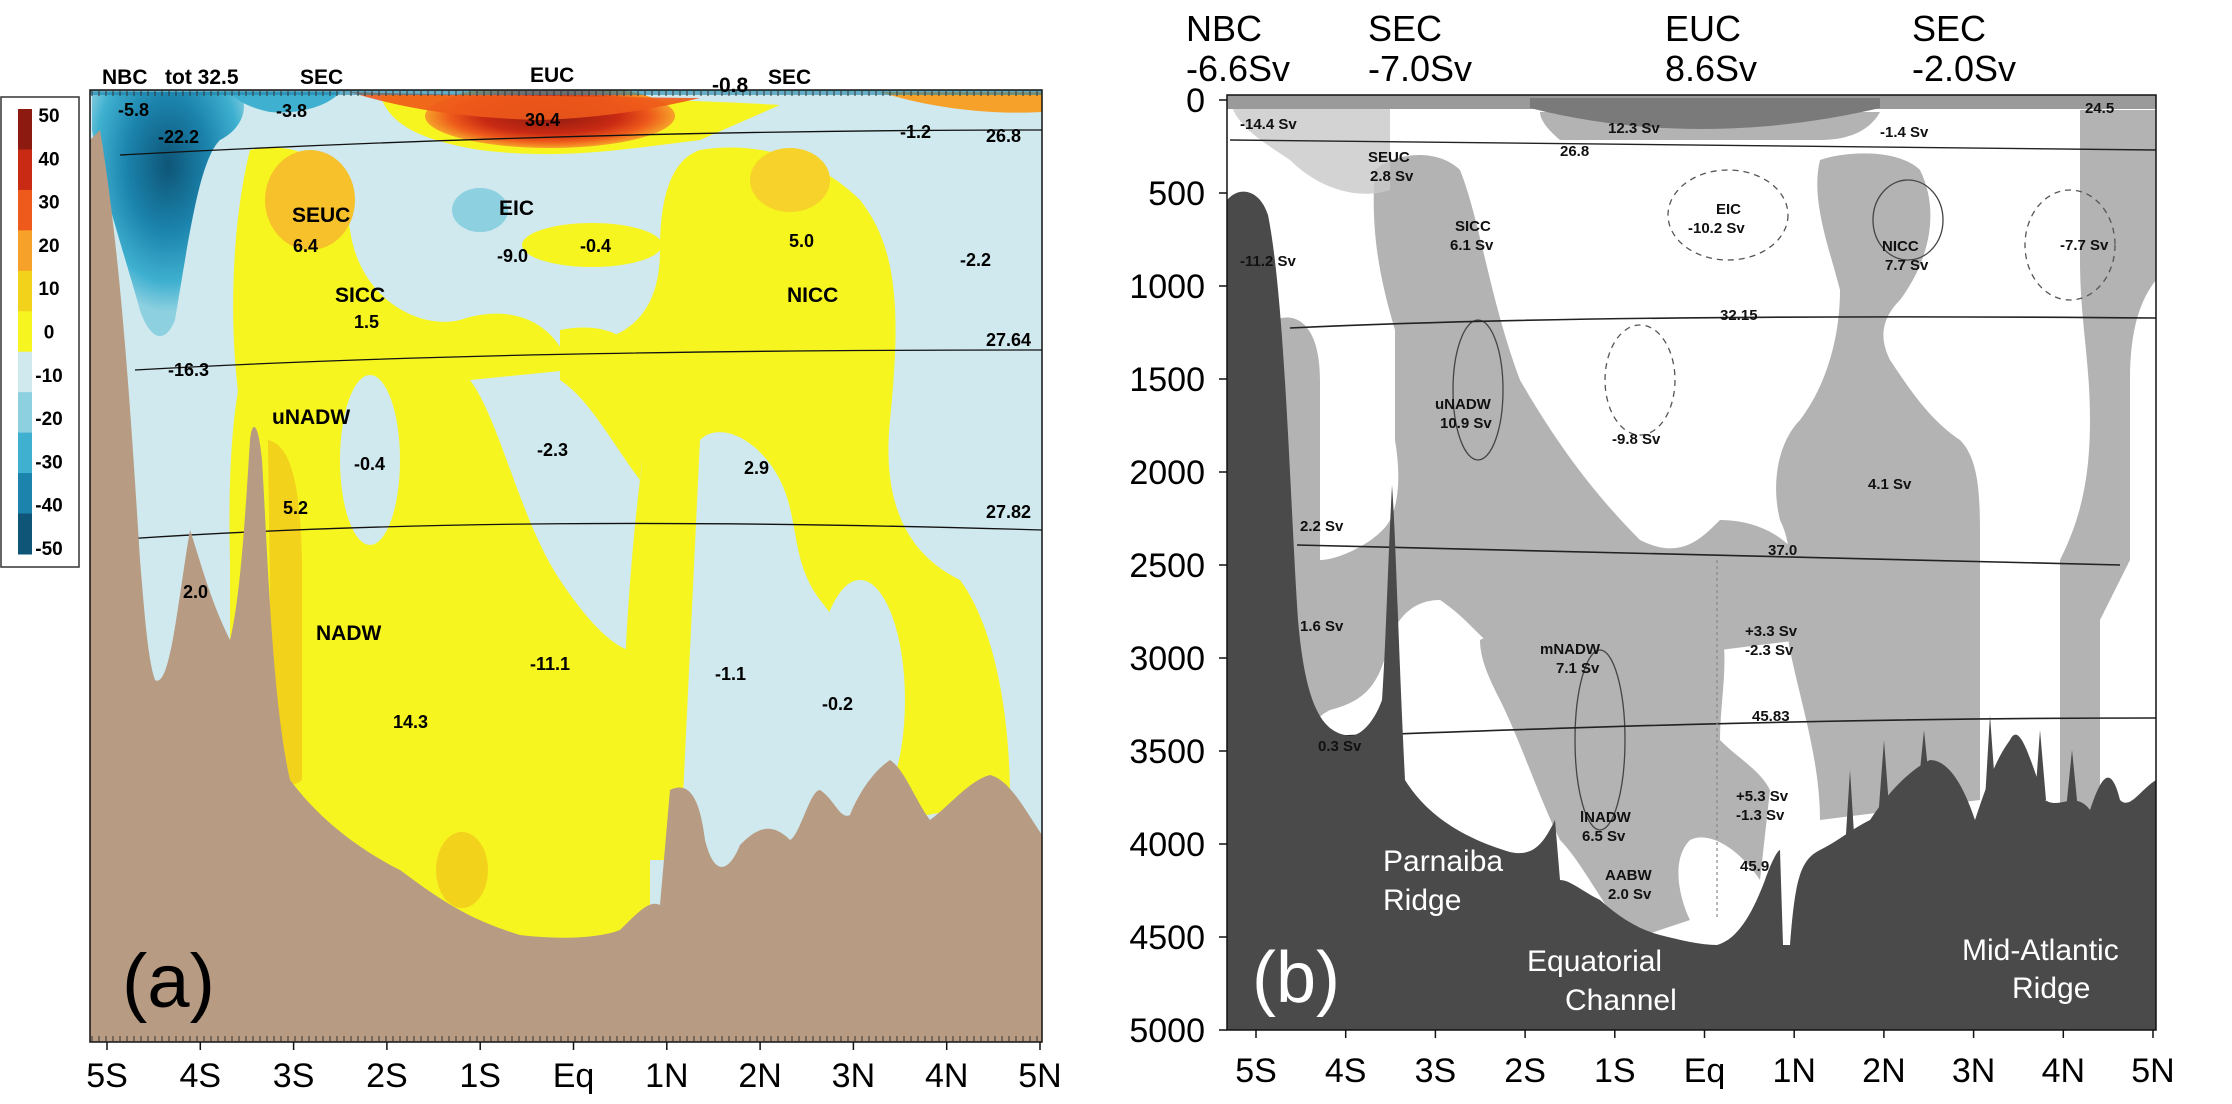  Describe the element at coordinates (48, 289) in the screenshot. I see `colorbar-tick-label: 10` at that location.